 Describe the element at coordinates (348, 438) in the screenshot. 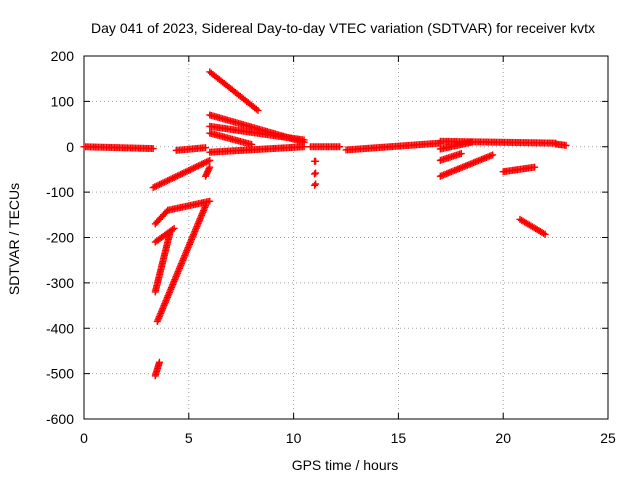

I see `x-tick-labels: 0 5 10 15 20 25` at that location.